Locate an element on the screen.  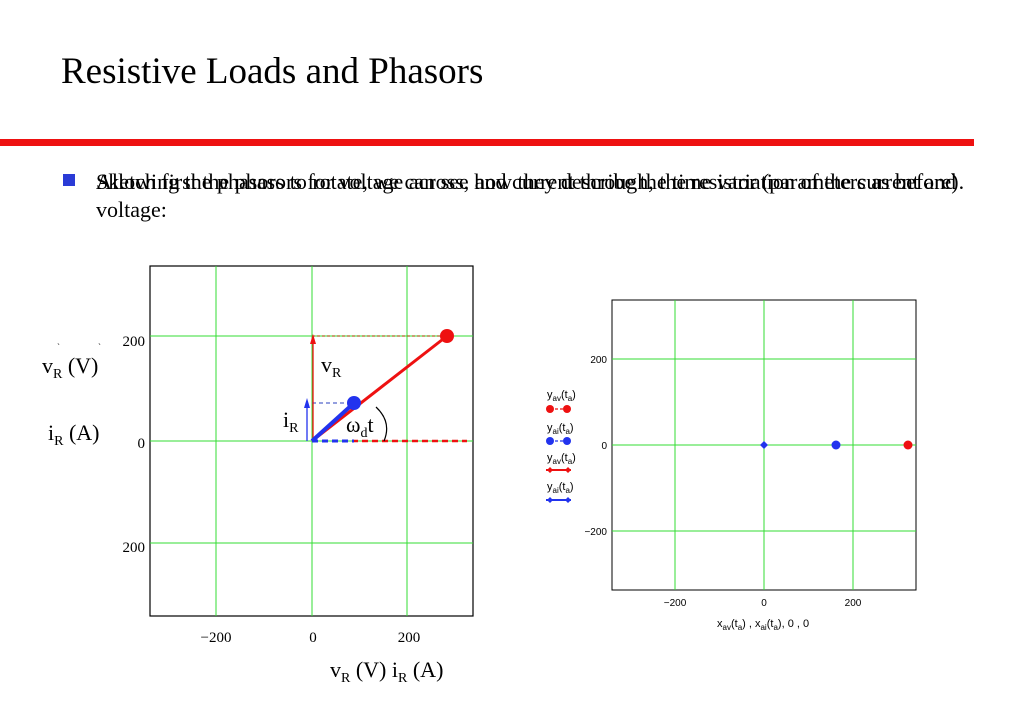
right-xtick-mid: 0 is located at coordinates (764, 603).